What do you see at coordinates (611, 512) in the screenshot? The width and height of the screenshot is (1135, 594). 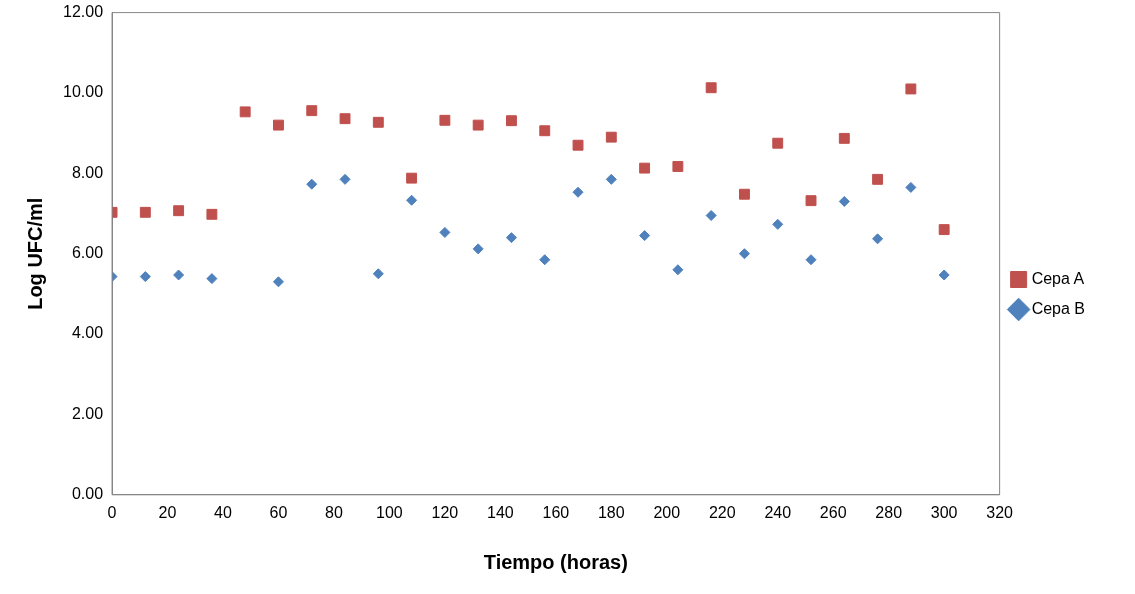 I see `x-tick-label: 180` at bounding box center [611, 512].